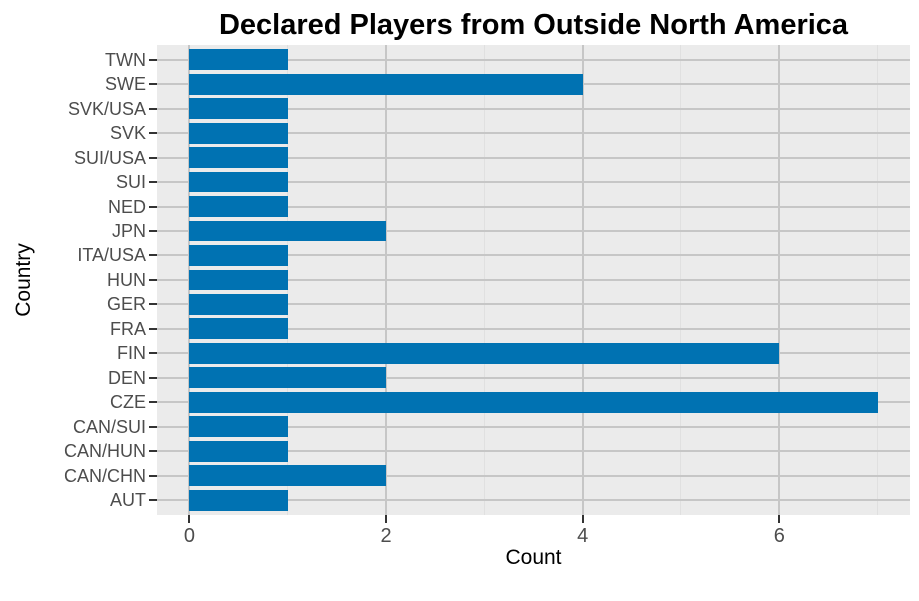 The width and height of the screenshot is (919, 601). Describe the element at coordinates (128, 328) in the screenshot. I see `y-tick-label: FRA` at that location.